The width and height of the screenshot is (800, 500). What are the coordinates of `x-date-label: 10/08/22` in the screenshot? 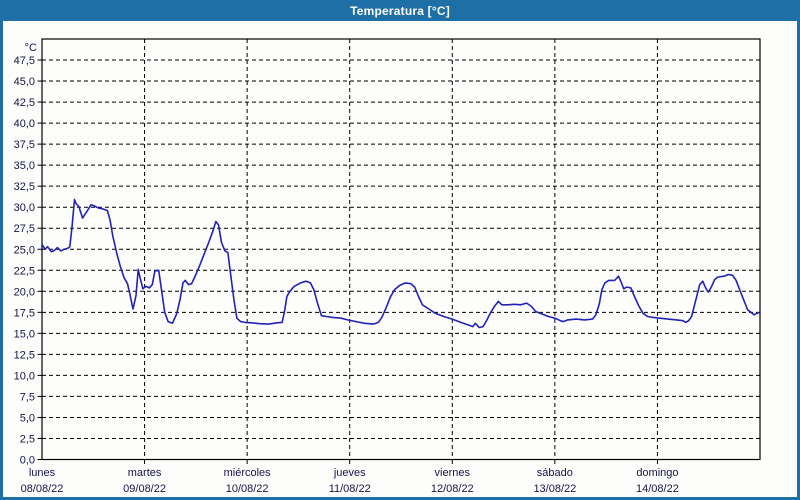 It's located at (247, 489).